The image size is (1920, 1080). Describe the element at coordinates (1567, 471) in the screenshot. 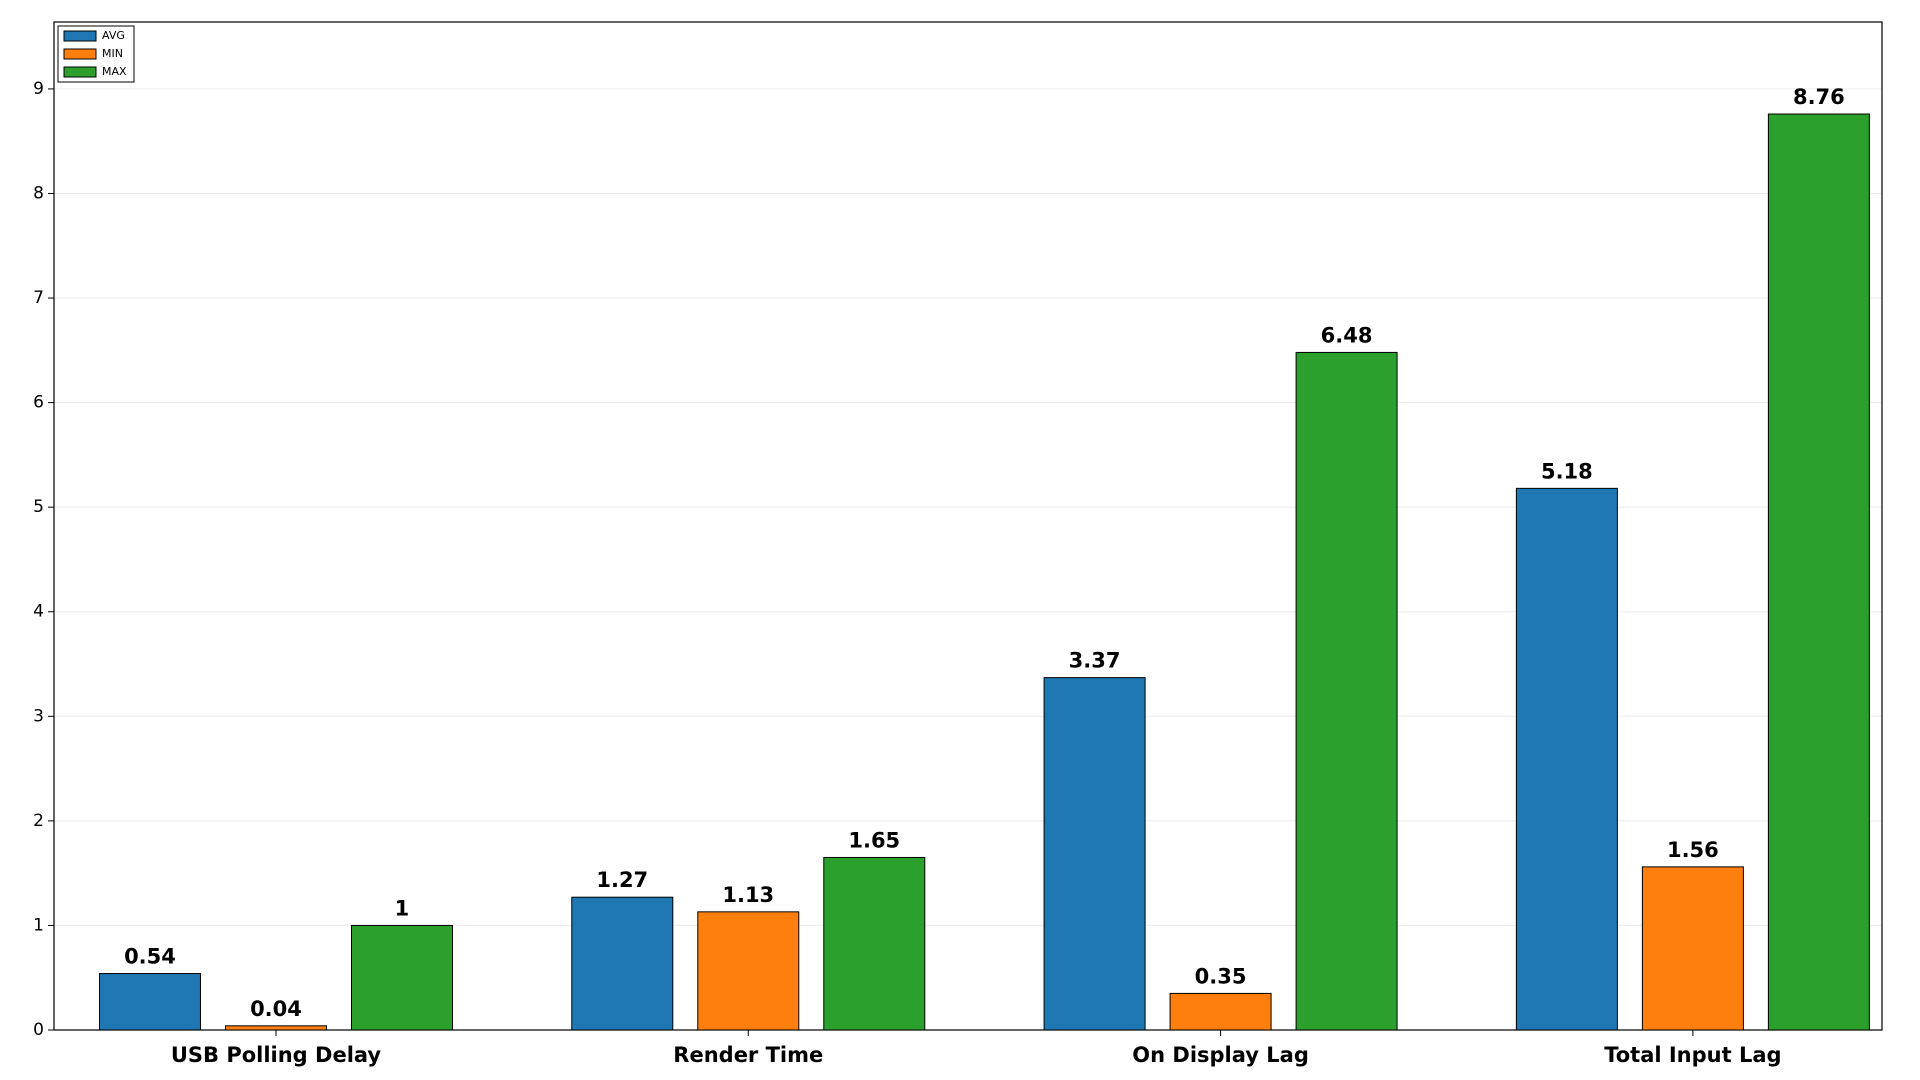

I see `value-label: 5.18` at that location.